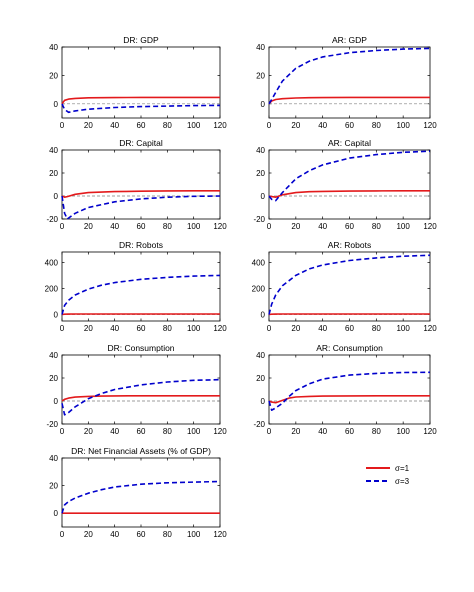 The image size is (474, 592). I want to click on panel-title: AR: Consumption, so click(349, 348).